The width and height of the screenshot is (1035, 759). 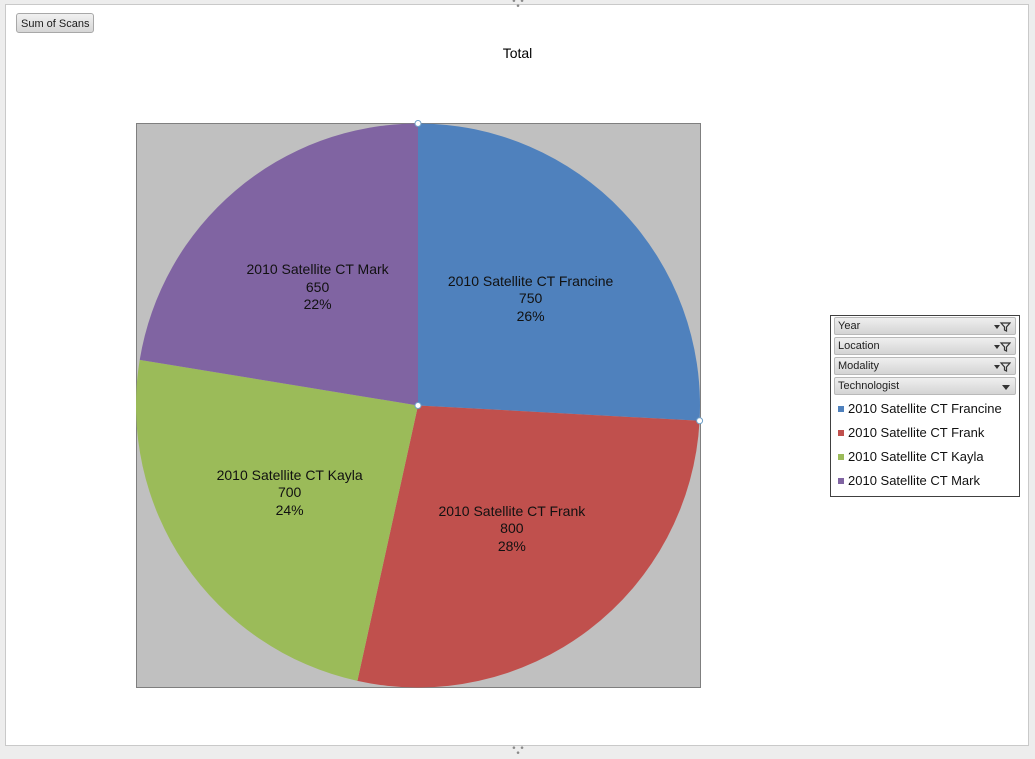 I want to click on legend-entry-label: 2010 Satellite CT Francine, so click(x=925, y=408).